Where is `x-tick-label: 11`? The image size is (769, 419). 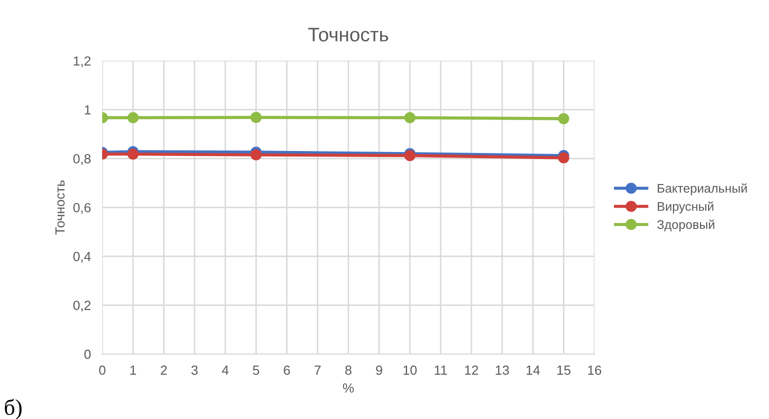
x-tick-label: 11 is located at coordinates (440, 370).